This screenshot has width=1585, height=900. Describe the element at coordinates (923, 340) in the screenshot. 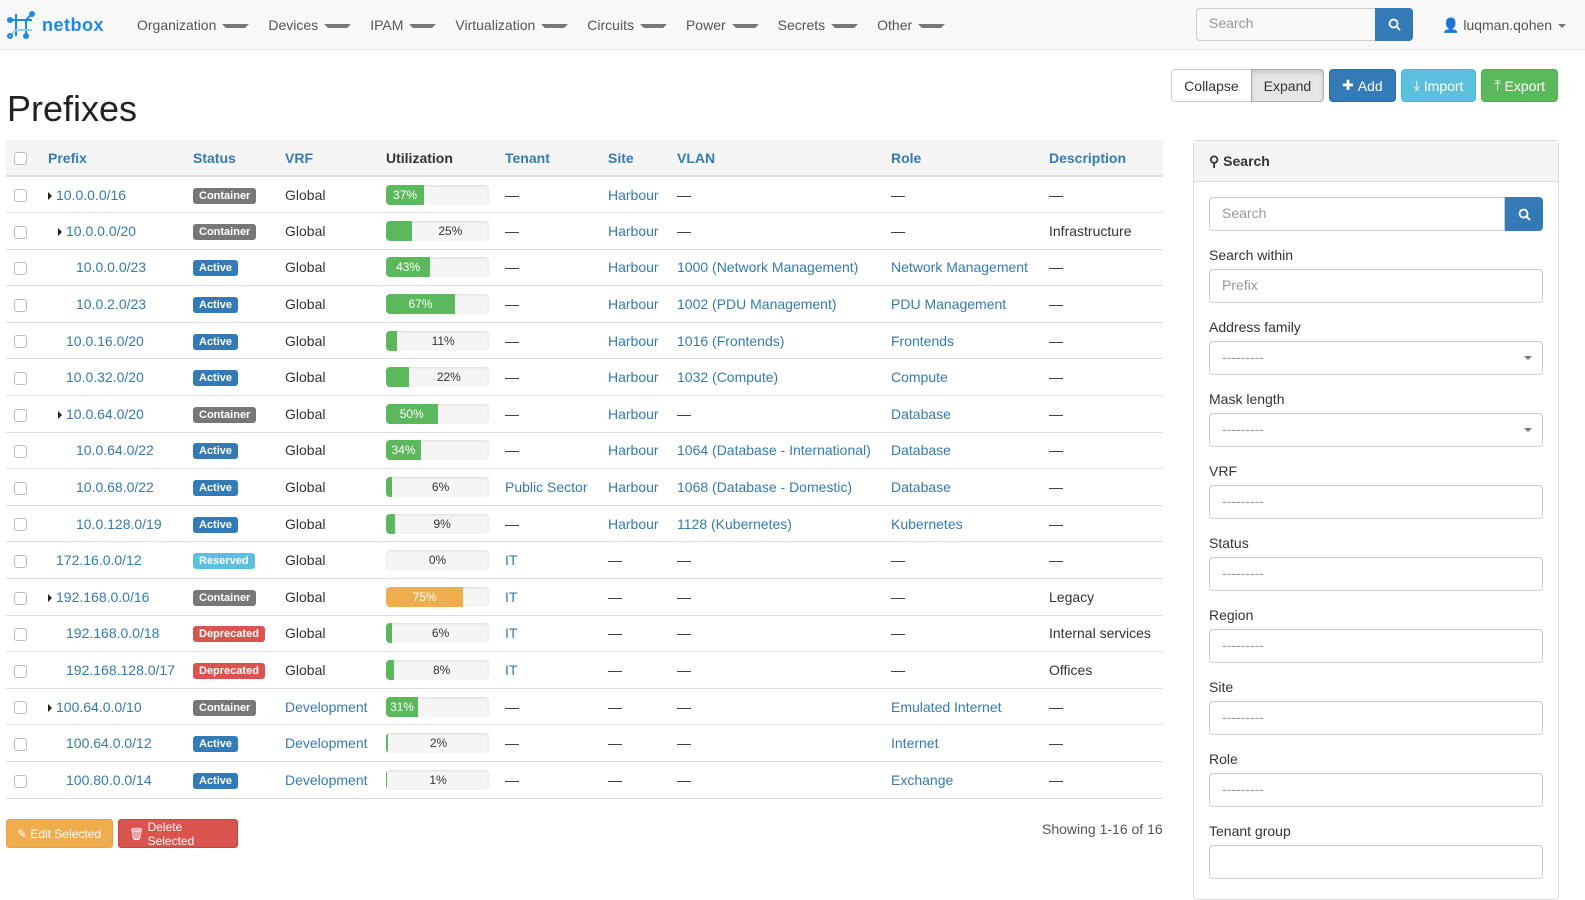

I see `role-link: Frontends` at that location.